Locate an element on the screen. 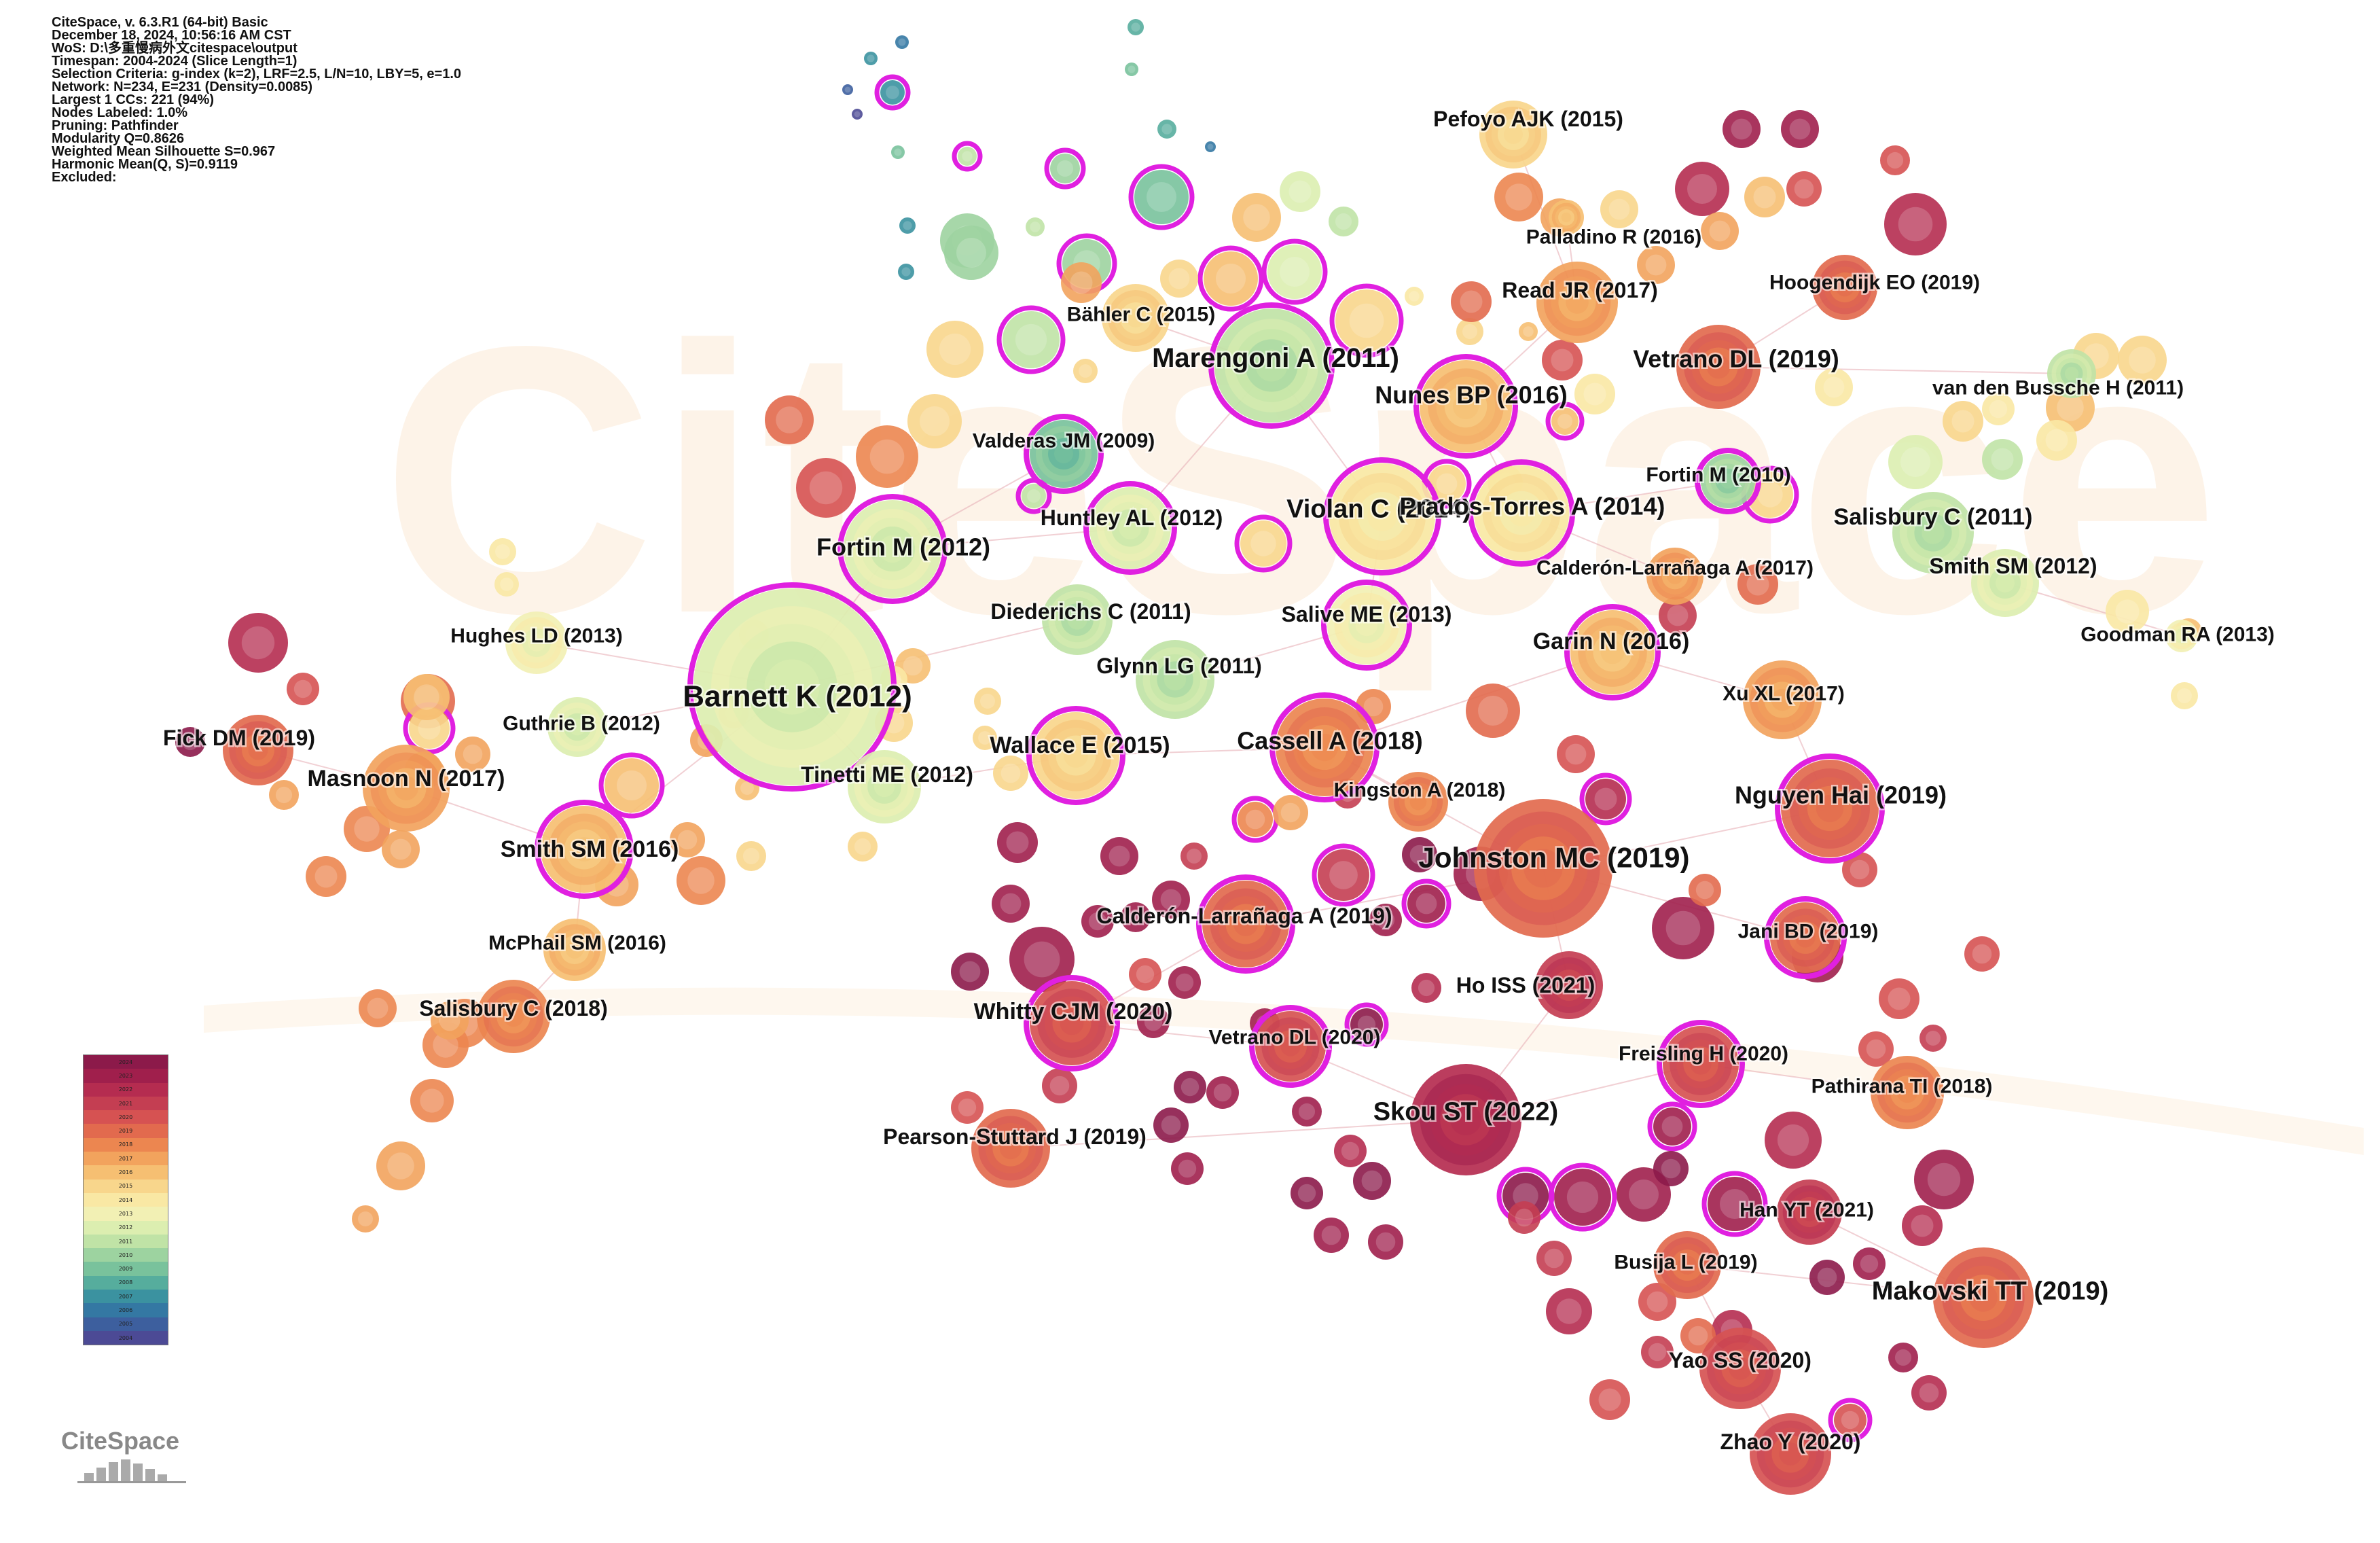 Image resolution: width=2380 pixels, height=1543 pixels. reference-node-prados is located at coordinates (1521, 513).